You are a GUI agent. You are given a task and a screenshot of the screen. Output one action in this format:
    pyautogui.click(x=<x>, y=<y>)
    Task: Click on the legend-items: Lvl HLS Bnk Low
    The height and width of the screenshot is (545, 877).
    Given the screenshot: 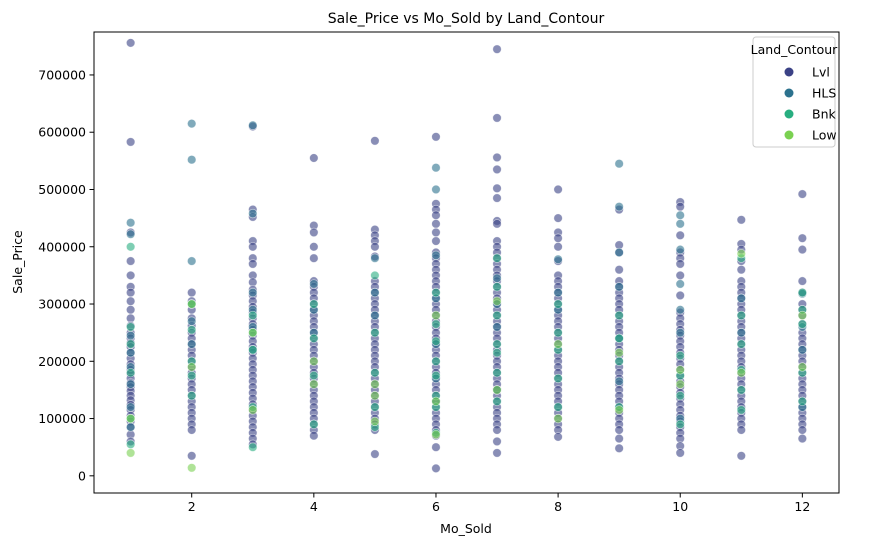 What is the action you would take?
    pyautogui.click(x=810, y=104)
    